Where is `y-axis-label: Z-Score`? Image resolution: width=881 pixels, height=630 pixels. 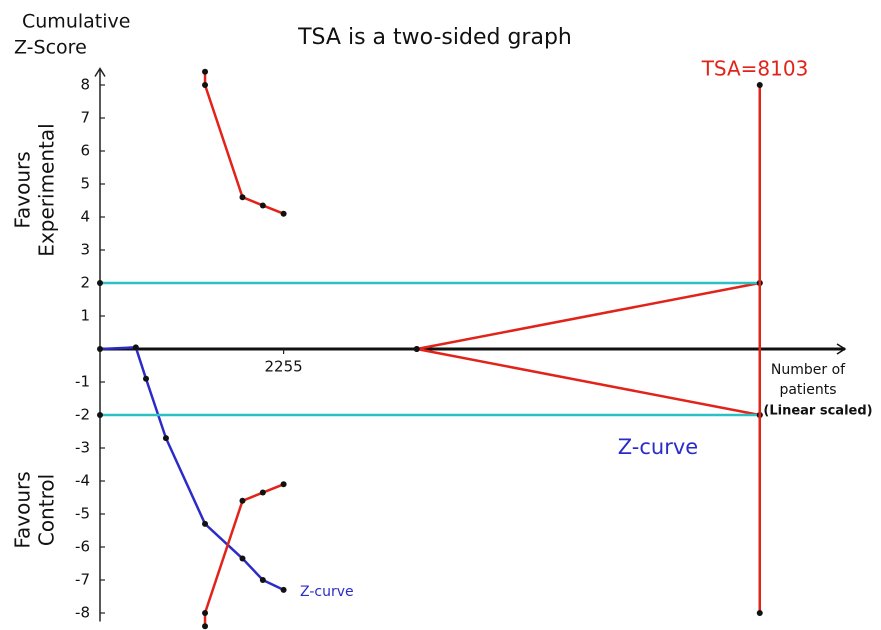
y-axis-label: Z-Score is located at coordinates (50, 48).